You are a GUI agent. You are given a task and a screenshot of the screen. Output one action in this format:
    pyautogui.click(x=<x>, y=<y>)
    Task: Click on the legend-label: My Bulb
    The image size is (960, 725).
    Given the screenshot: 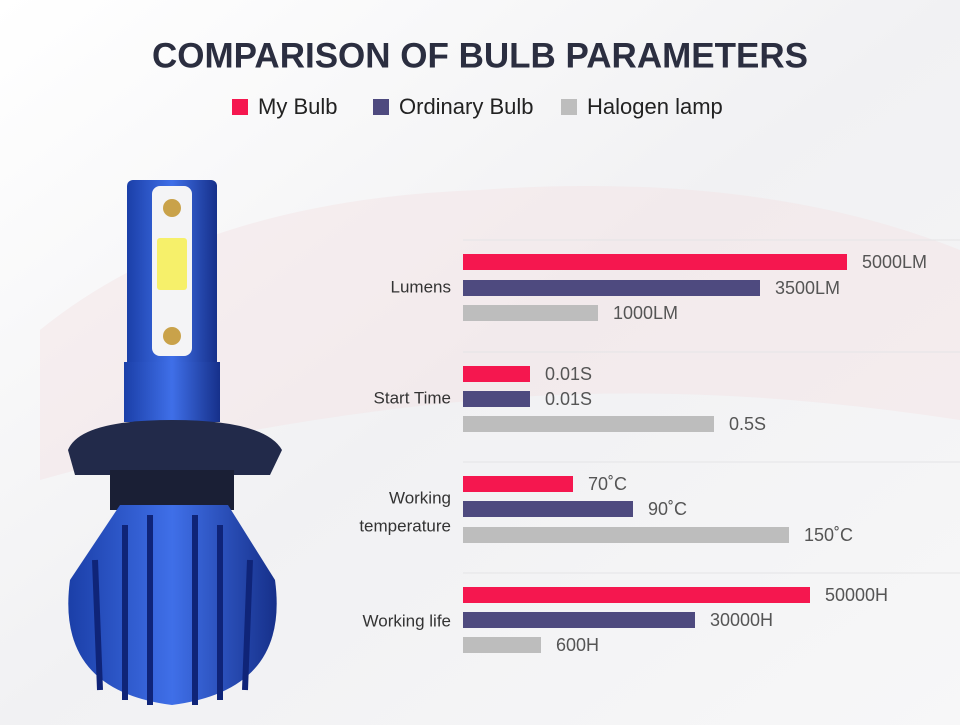 What is the action you would take?
    pyautogui.click(x=297, y=106)
    